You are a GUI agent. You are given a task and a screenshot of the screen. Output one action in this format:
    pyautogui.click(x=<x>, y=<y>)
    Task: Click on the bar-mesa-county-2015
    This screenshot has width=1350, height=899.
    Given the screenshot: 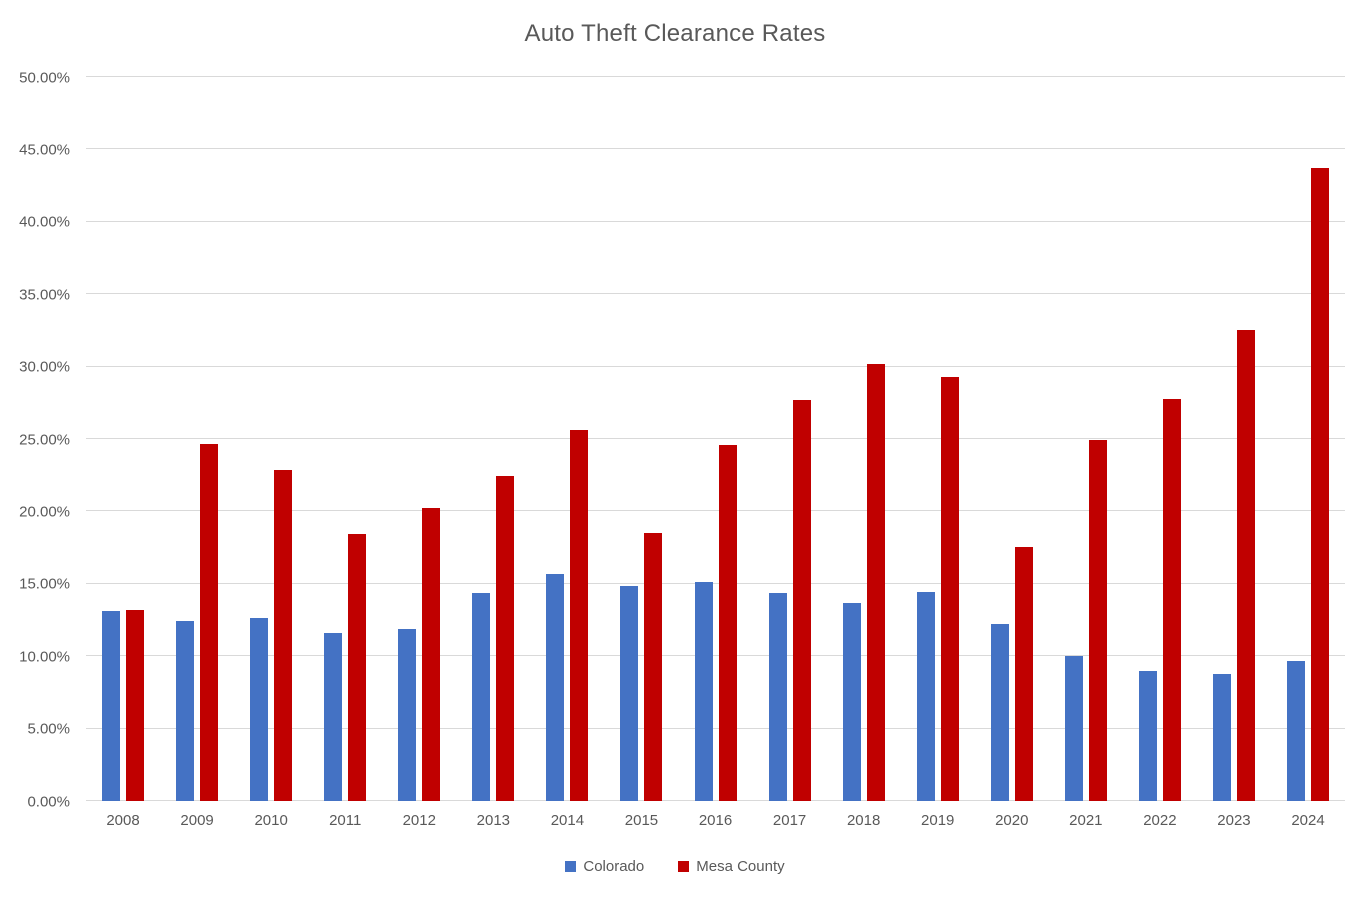 What is the action you would take?
    pyautogui.click(x=653, y=667)
    